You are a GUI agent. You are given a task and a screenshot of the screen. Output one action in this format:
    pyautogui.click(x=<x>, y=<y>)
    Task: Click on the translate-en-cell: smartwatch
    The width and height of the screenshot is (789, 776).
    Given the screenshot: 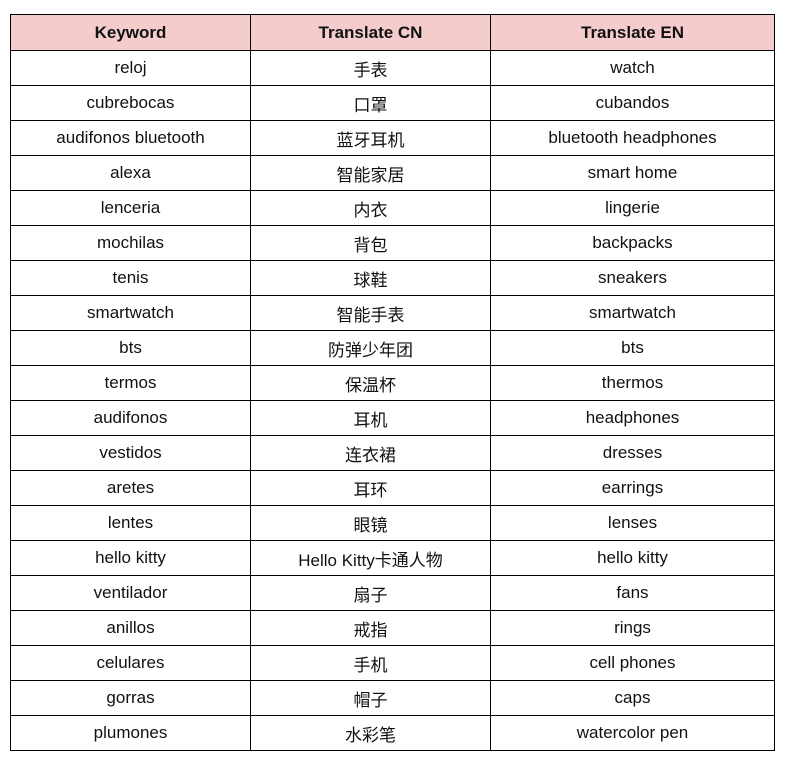 What is the action you would take?
    pyautogui.click(x=632, y=313)
    